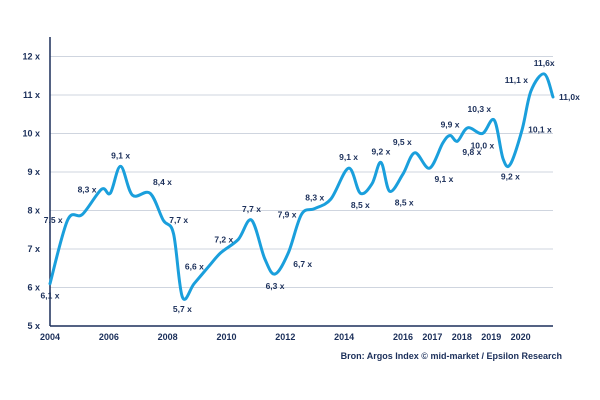 The image size is (600, 400). What do you see at coordinates (344, 337) in the screenshot?
I see `x-tick-label: 2014` at bounding box center [344, 337].